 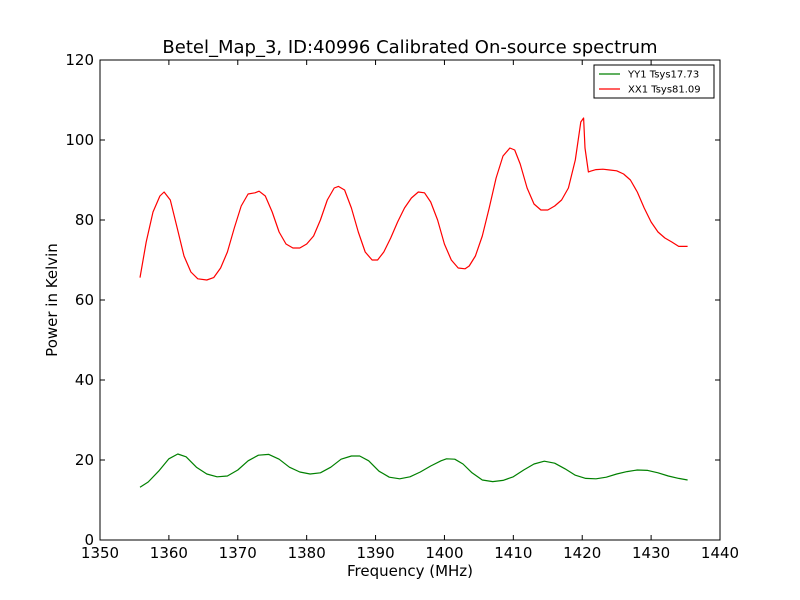 I want to click on legend-box, so click(x=654, y=81).